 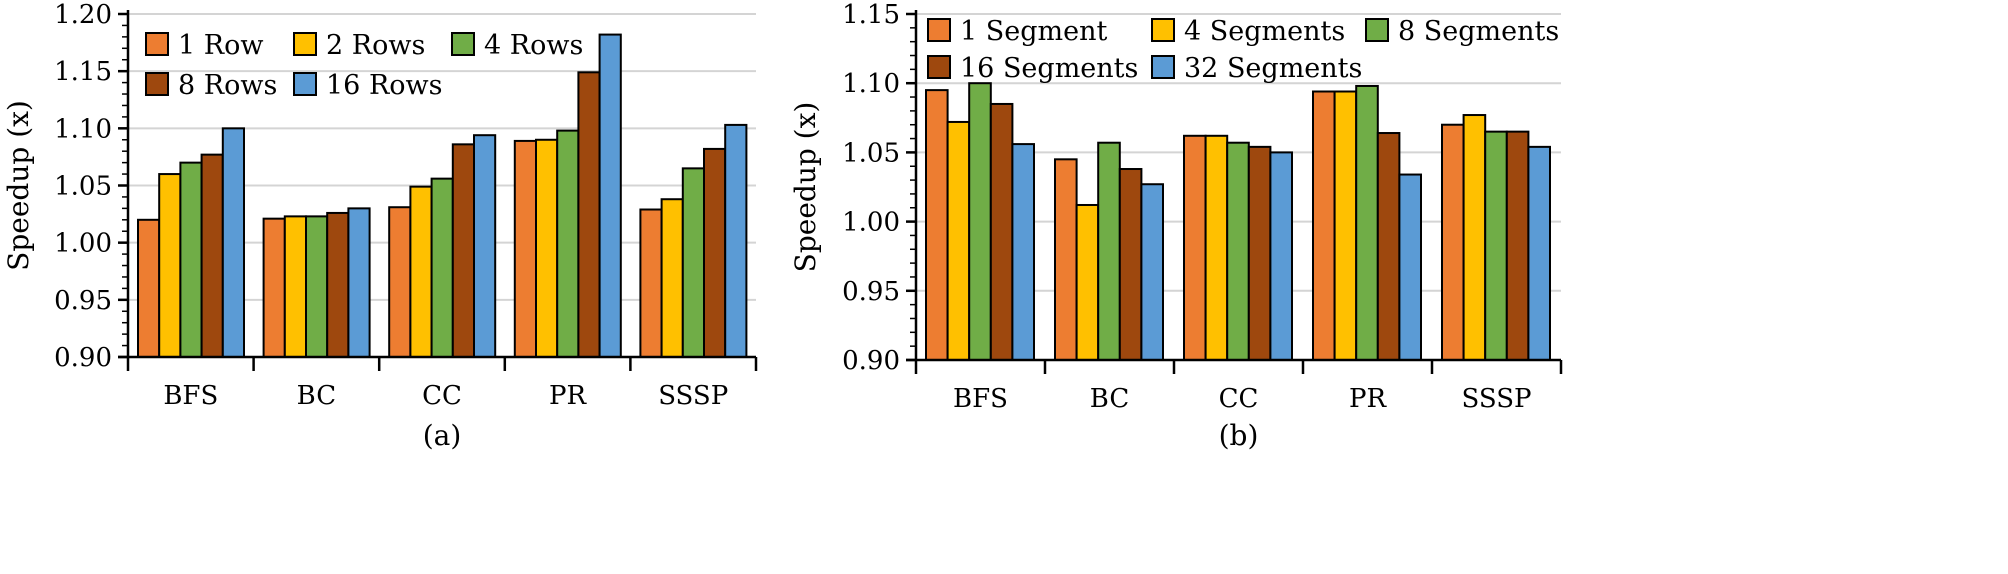 What do you see at coordinates (1033, 31) in the screenshot?
I see `legend-label: 1 Segment` at bounding box center [1033, 31].